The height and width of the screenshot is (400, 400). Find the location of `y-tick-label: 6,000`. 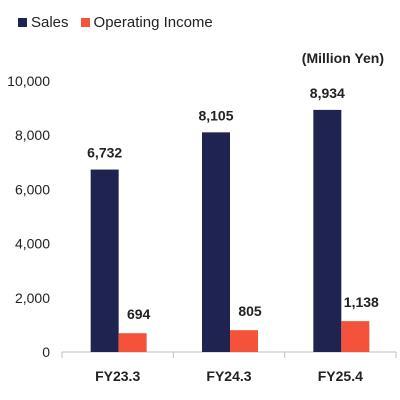

y-tick-label: 6,000 is located at coordinates (32, 189).